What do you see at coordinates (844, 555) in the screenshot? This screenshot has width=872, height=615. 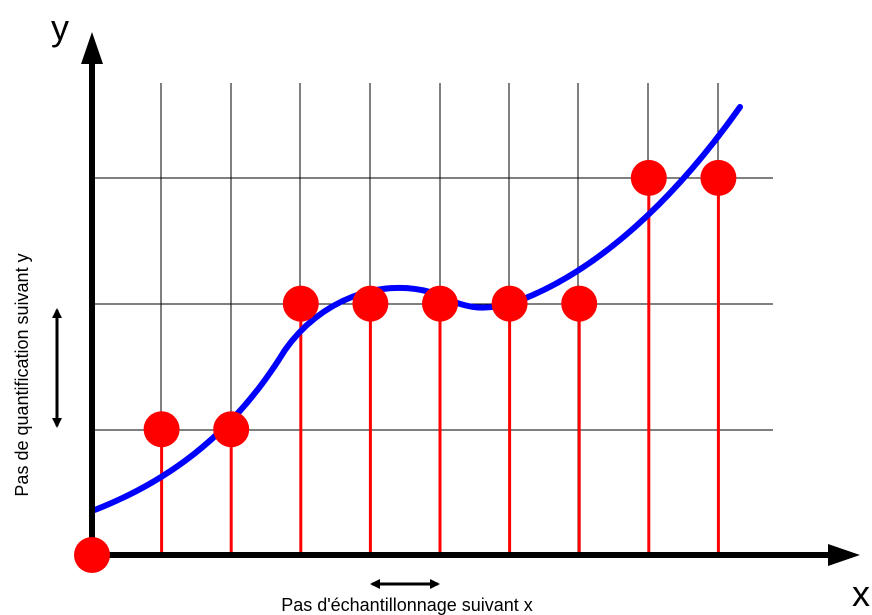 I see `x-axis-arrowhead` at bounding box center [844, 555].